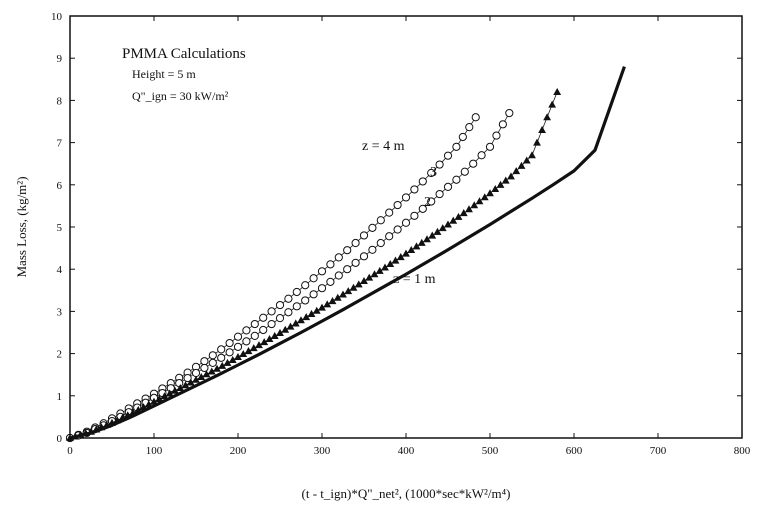 The width and height of the screenshot is (761, 512). I want to click on y-tick-label: 2, so click(60, 355).